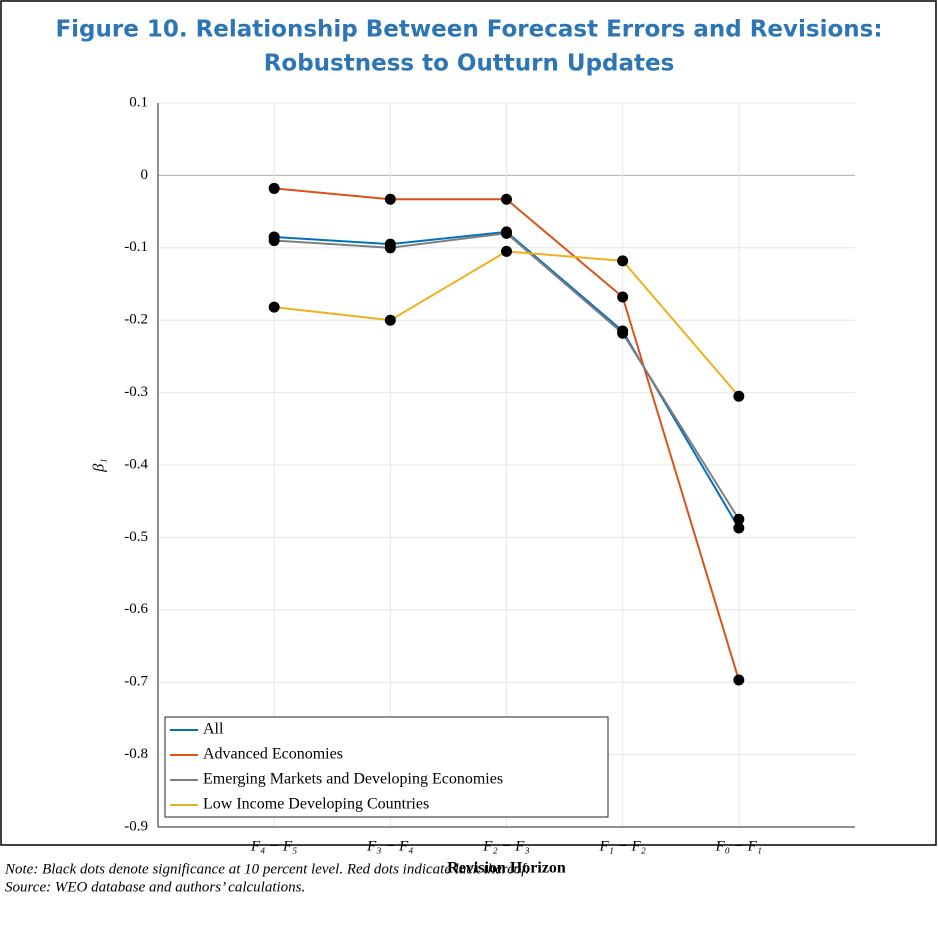  What do you see at coordinates (506, 868) in the screenshot?
I see `x-axis-label: Revision Horizon` at bounding box center [506, 868].